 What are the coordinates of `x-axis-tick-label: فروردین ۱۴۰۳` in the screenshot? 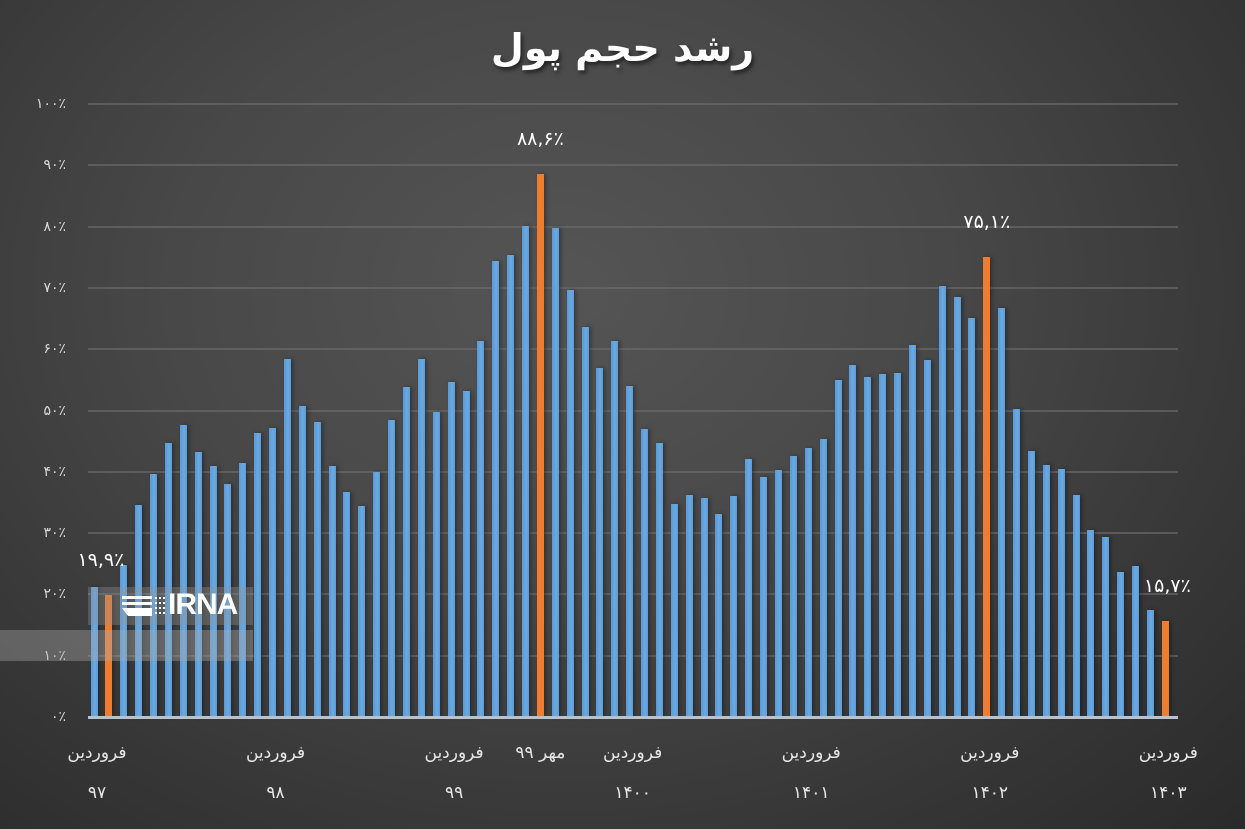 It's located at (1168, 773).